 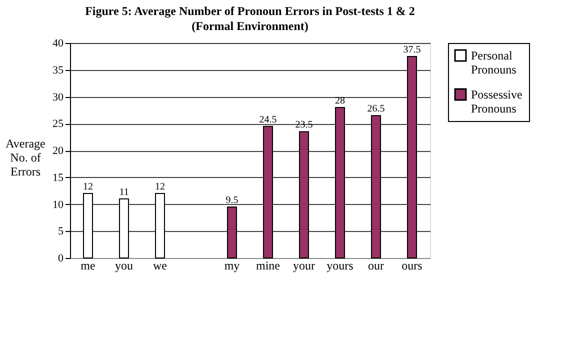 I want to click on y-tick-label: 15, so click(x=58, y=178).